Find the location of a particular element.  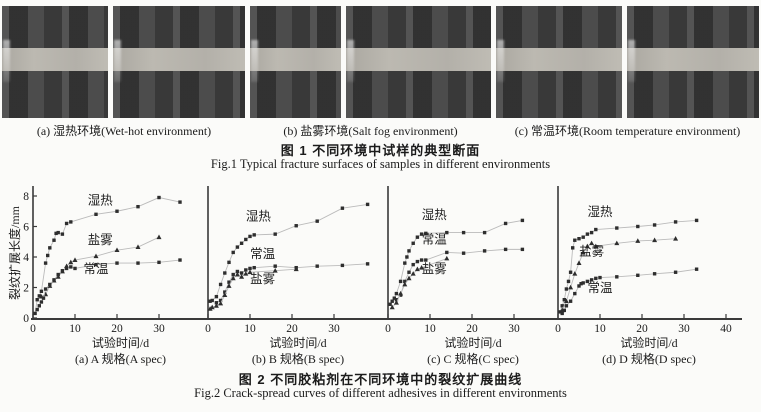

x-axis-label-a: 试验时间/d is located at coordinates (120, 343).